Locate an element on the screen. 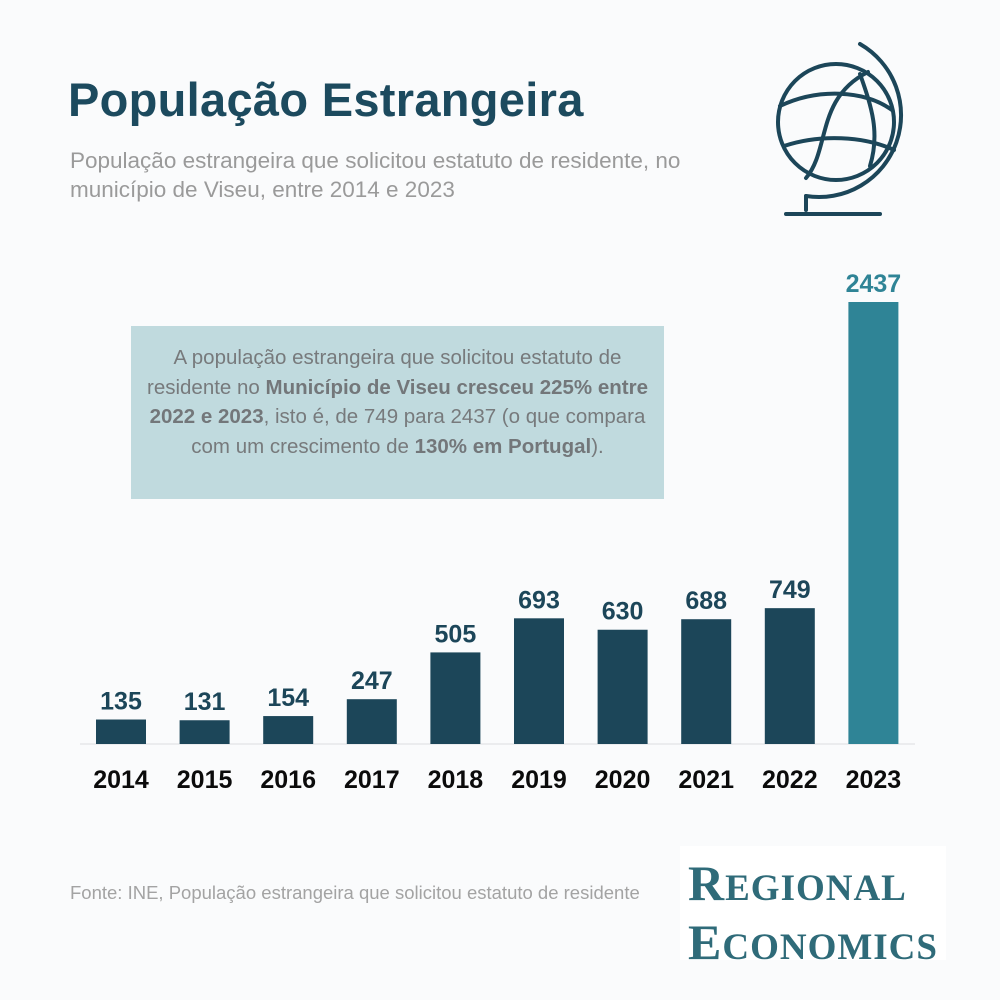  x-tick-2018: 2018 is located at coordinates (456, 780).